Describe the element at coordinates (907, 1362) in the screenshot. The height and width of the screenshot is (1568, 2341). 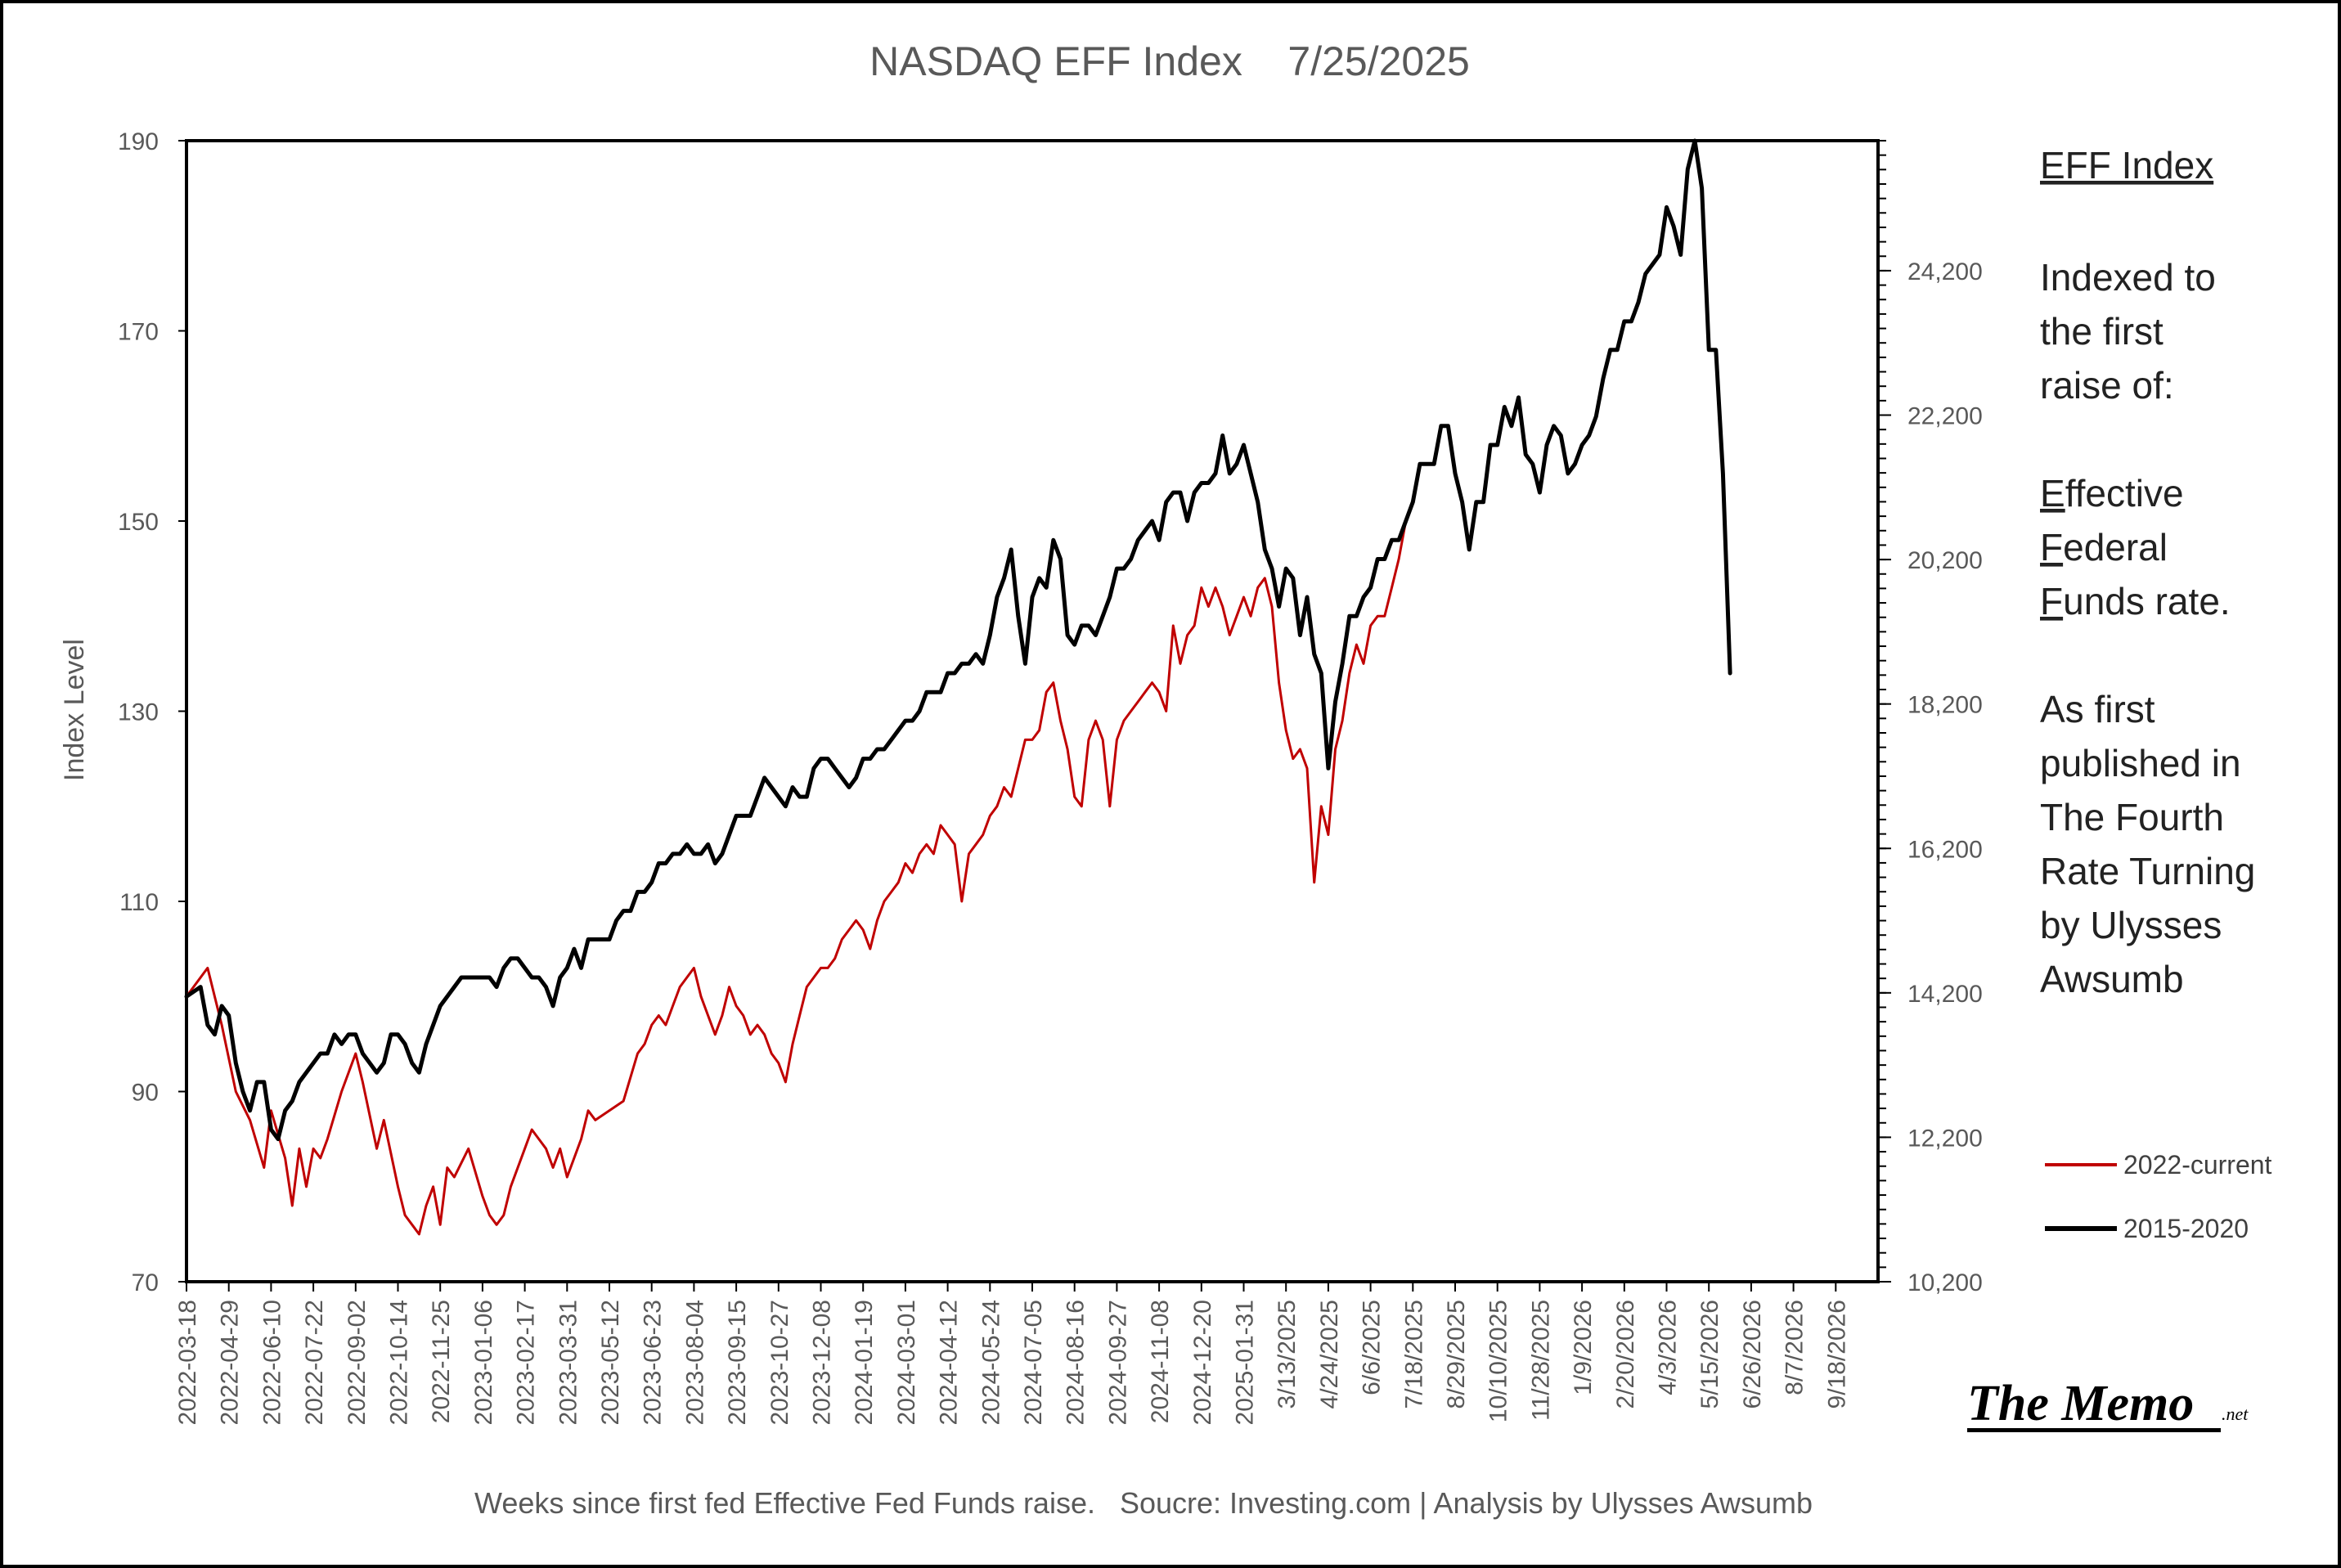
I see `x-tick-label: 2024-03-01` at that location.